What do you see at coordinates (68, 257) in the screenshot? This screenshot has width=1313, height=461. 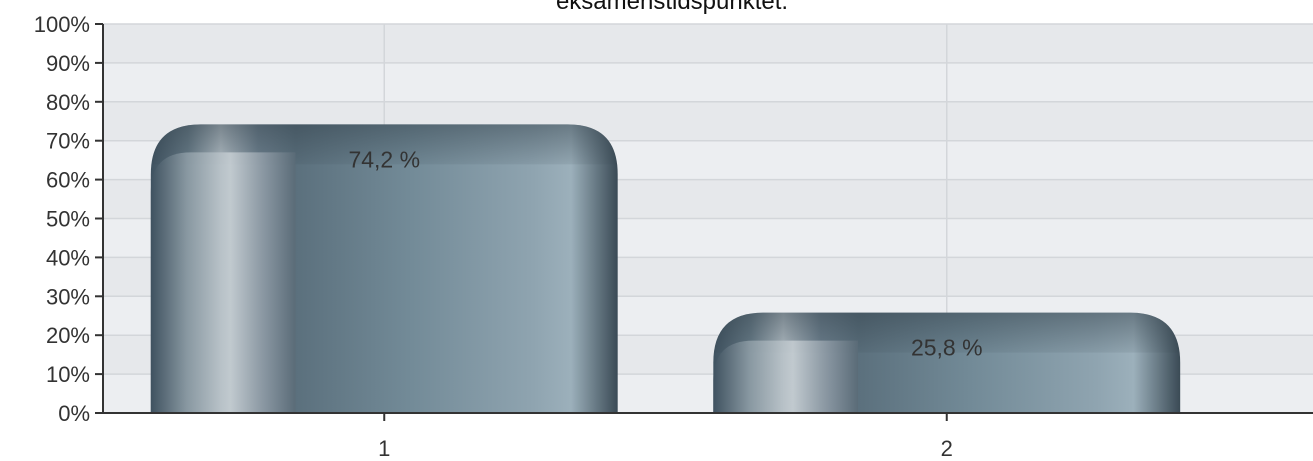 I see `y-tick-label: 40%` at bounding box center [68, 257].